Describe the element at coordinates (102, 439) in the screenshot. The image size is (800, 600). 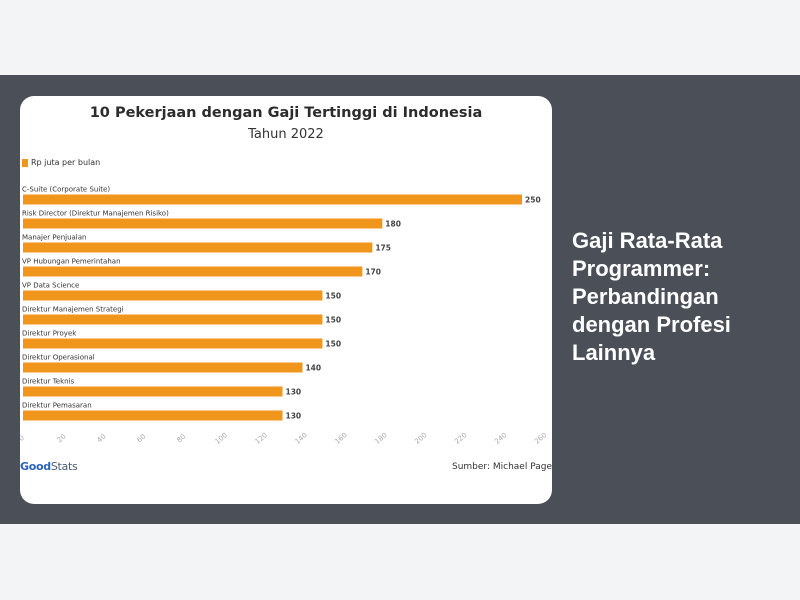
I see `x-tick-label: 40` at that location.